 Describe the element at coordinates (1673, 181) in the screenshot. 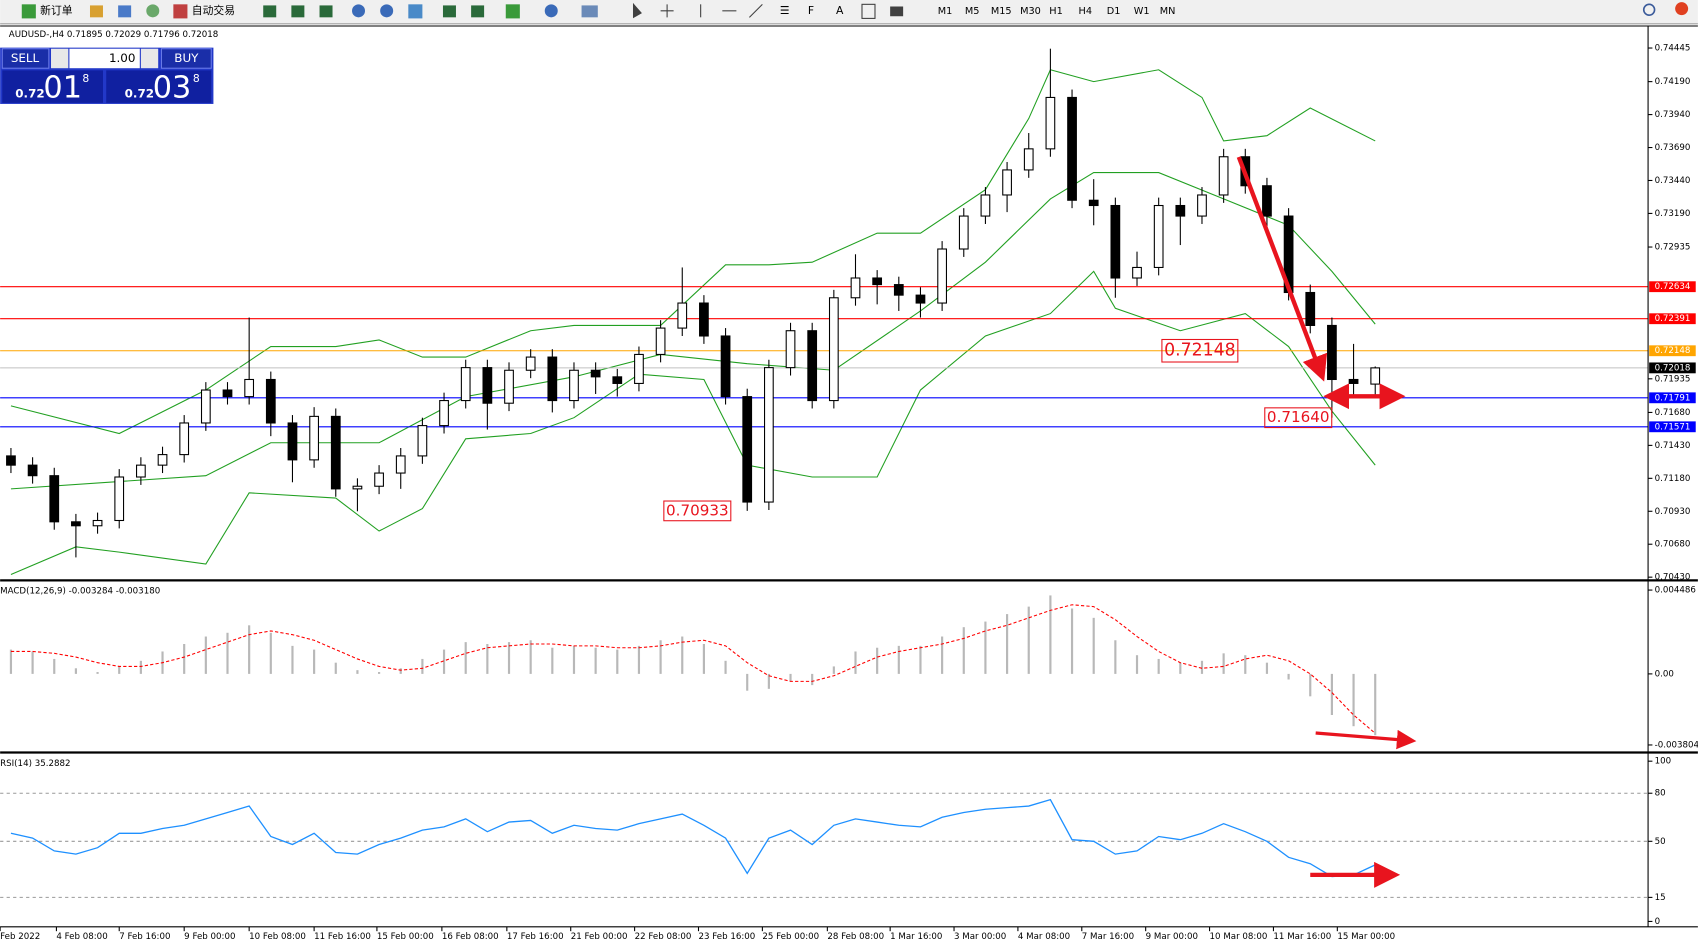

I see `y-tick-label: 0.73440` at that location.